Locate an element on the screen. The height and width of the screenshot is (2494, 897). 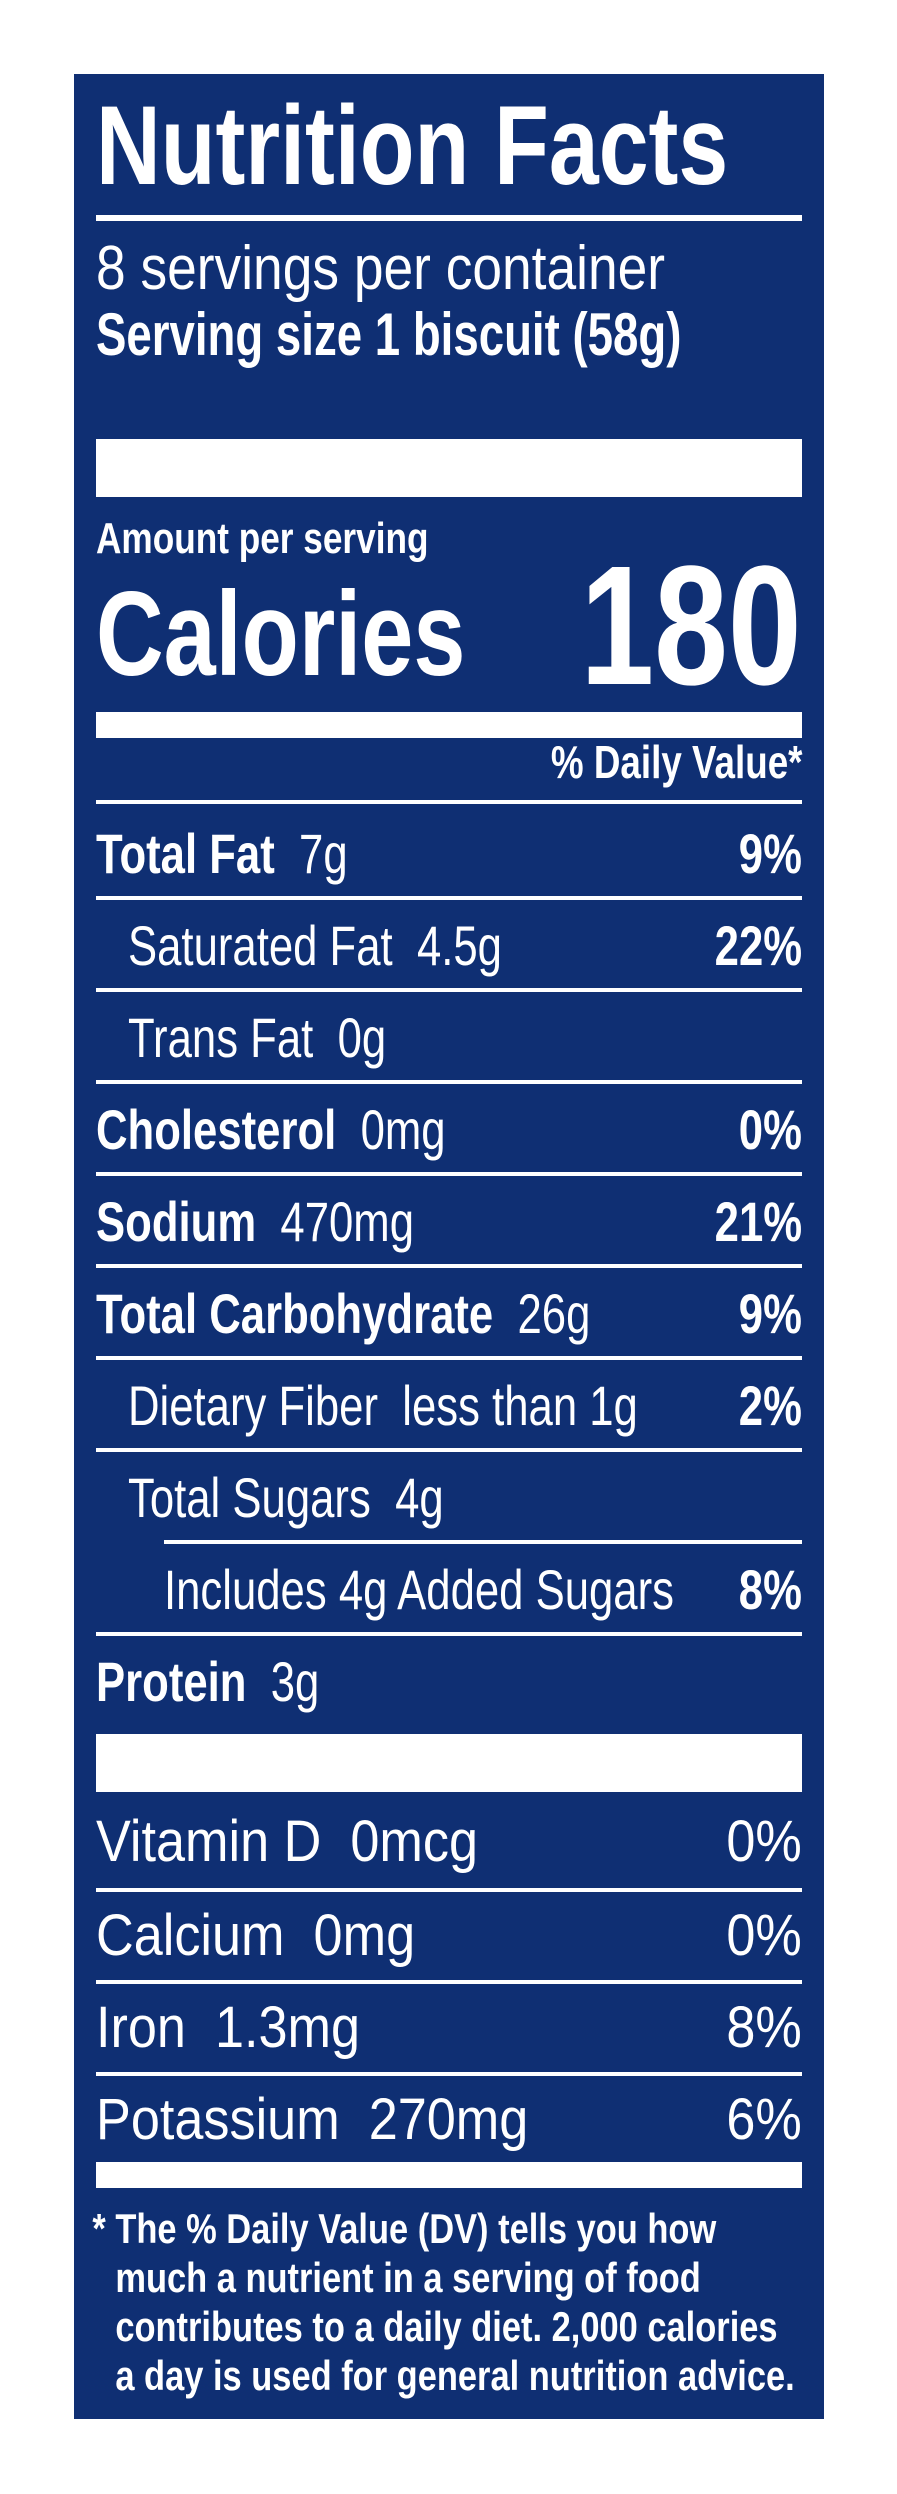
thick-rule-vitamins is located at coordinates (449, 1763).